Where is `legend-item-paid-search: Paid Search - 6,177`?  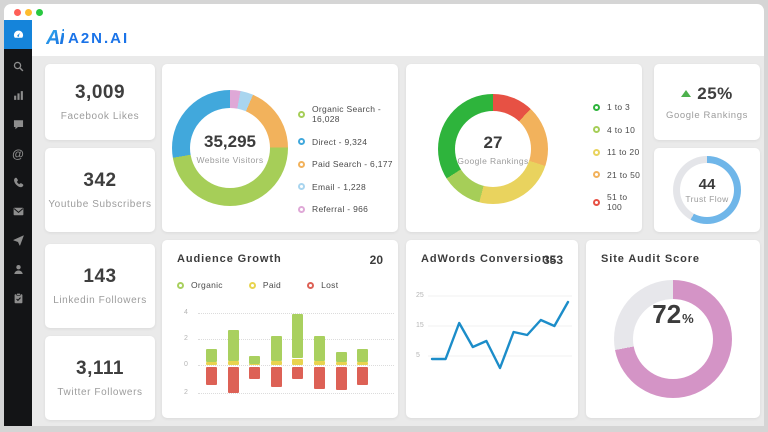
legend-item-paid-search: Paid Search - 6,177 is located at coordinates (348, 164).